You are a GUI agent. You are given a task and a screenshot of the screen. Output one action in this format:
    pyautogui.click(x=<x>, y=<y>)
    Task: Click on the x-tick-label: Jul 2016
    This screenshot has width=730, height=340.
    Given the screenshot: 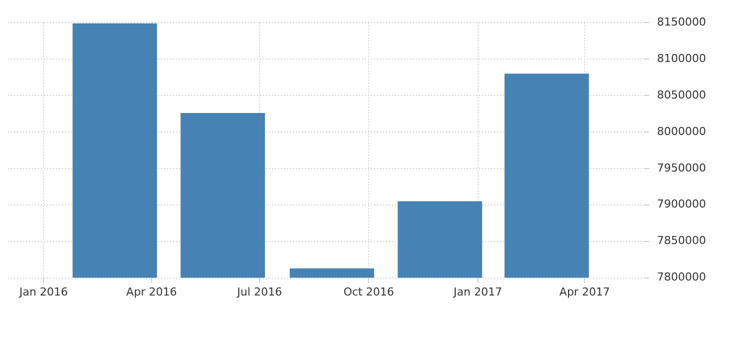 What is the action you would take?
    pyautogui.click(x=259, y=291)
    